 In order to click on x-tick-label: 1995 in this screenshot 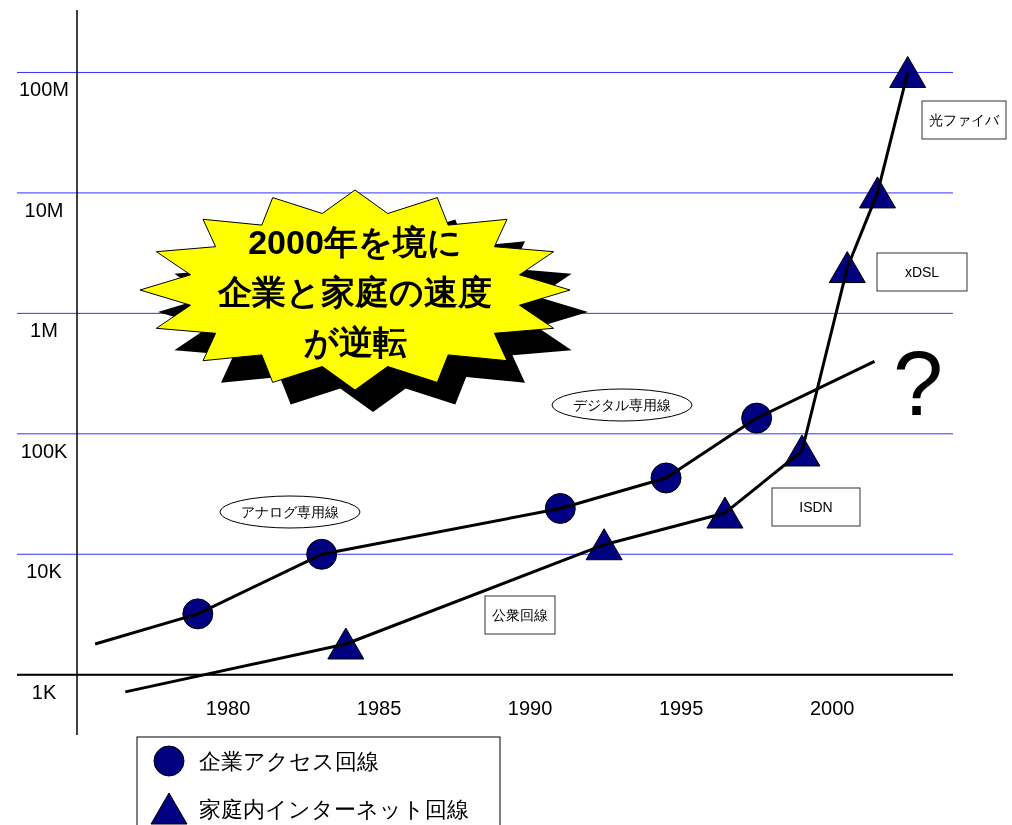, I will do `click(681, 708)`.